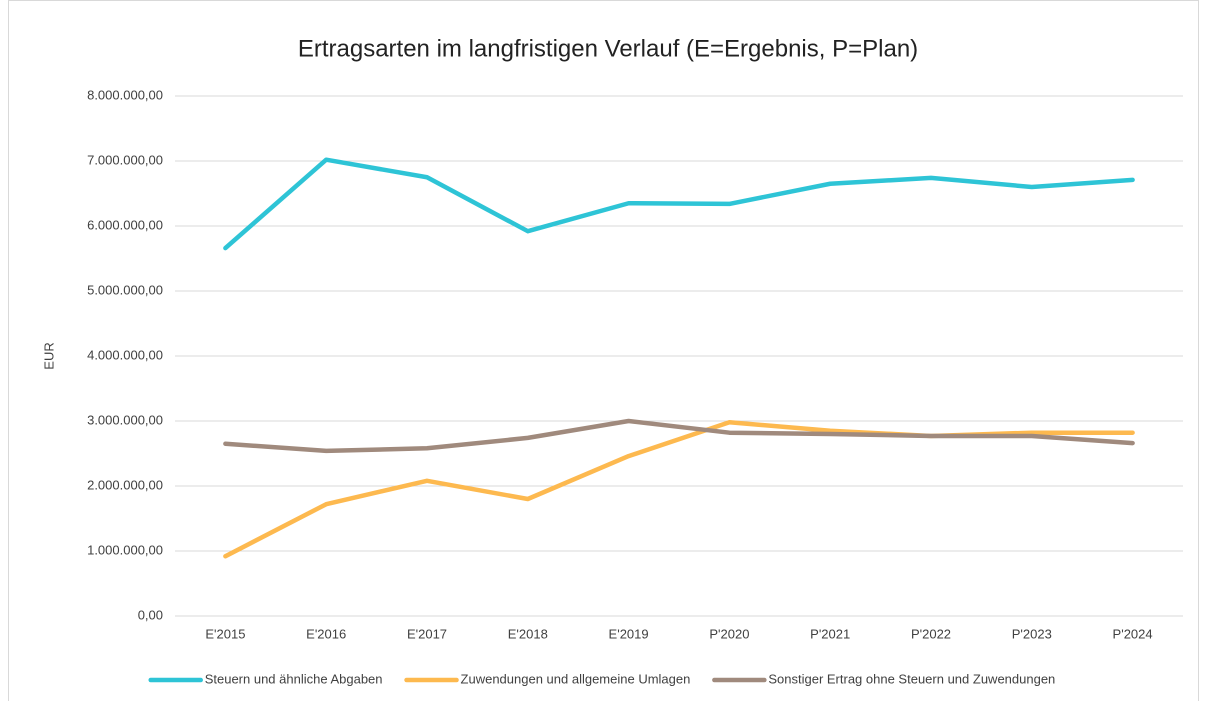 The height and width of the screenshot is (701, 1206). I want to click on x-tick-label: E'2016, so click(326, 633).